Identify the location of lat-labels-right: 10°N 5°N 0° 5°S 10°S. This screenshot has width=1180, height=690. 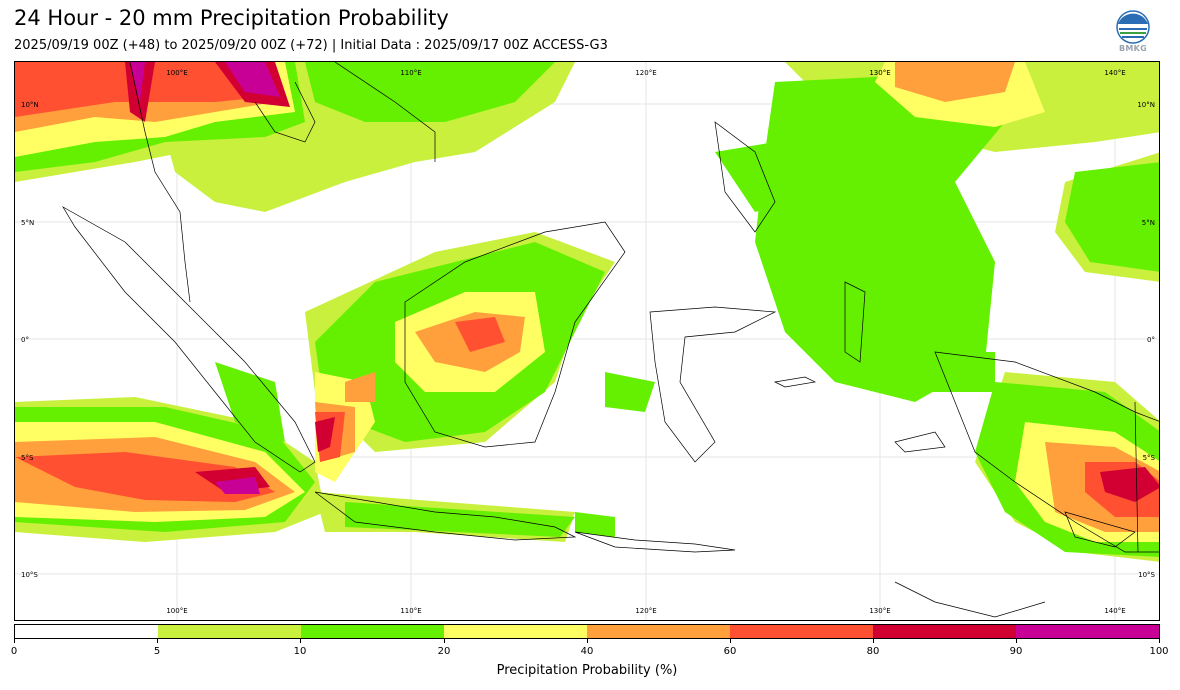
(1146, 340).